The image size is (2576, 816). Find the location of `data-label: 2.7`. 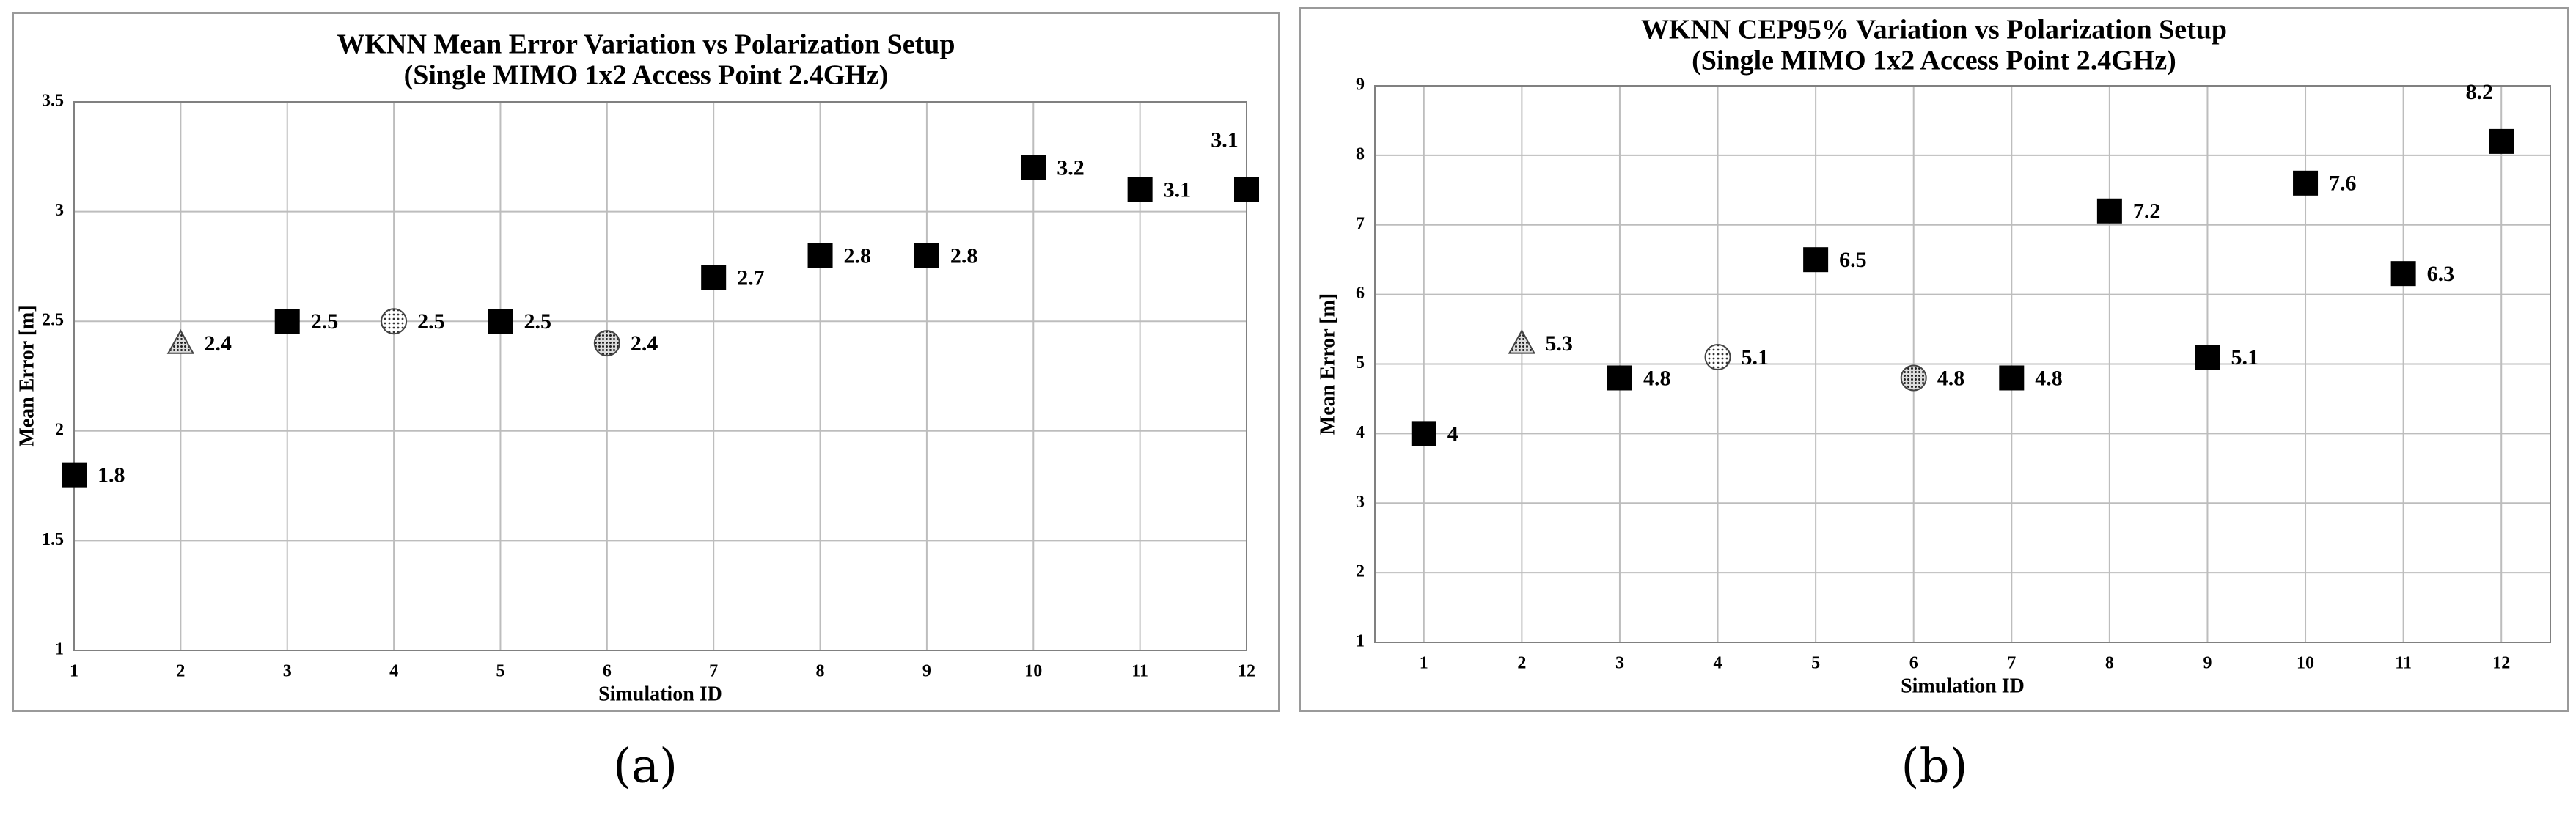

data-label: 2.7 is located at coordinates (751, 277).